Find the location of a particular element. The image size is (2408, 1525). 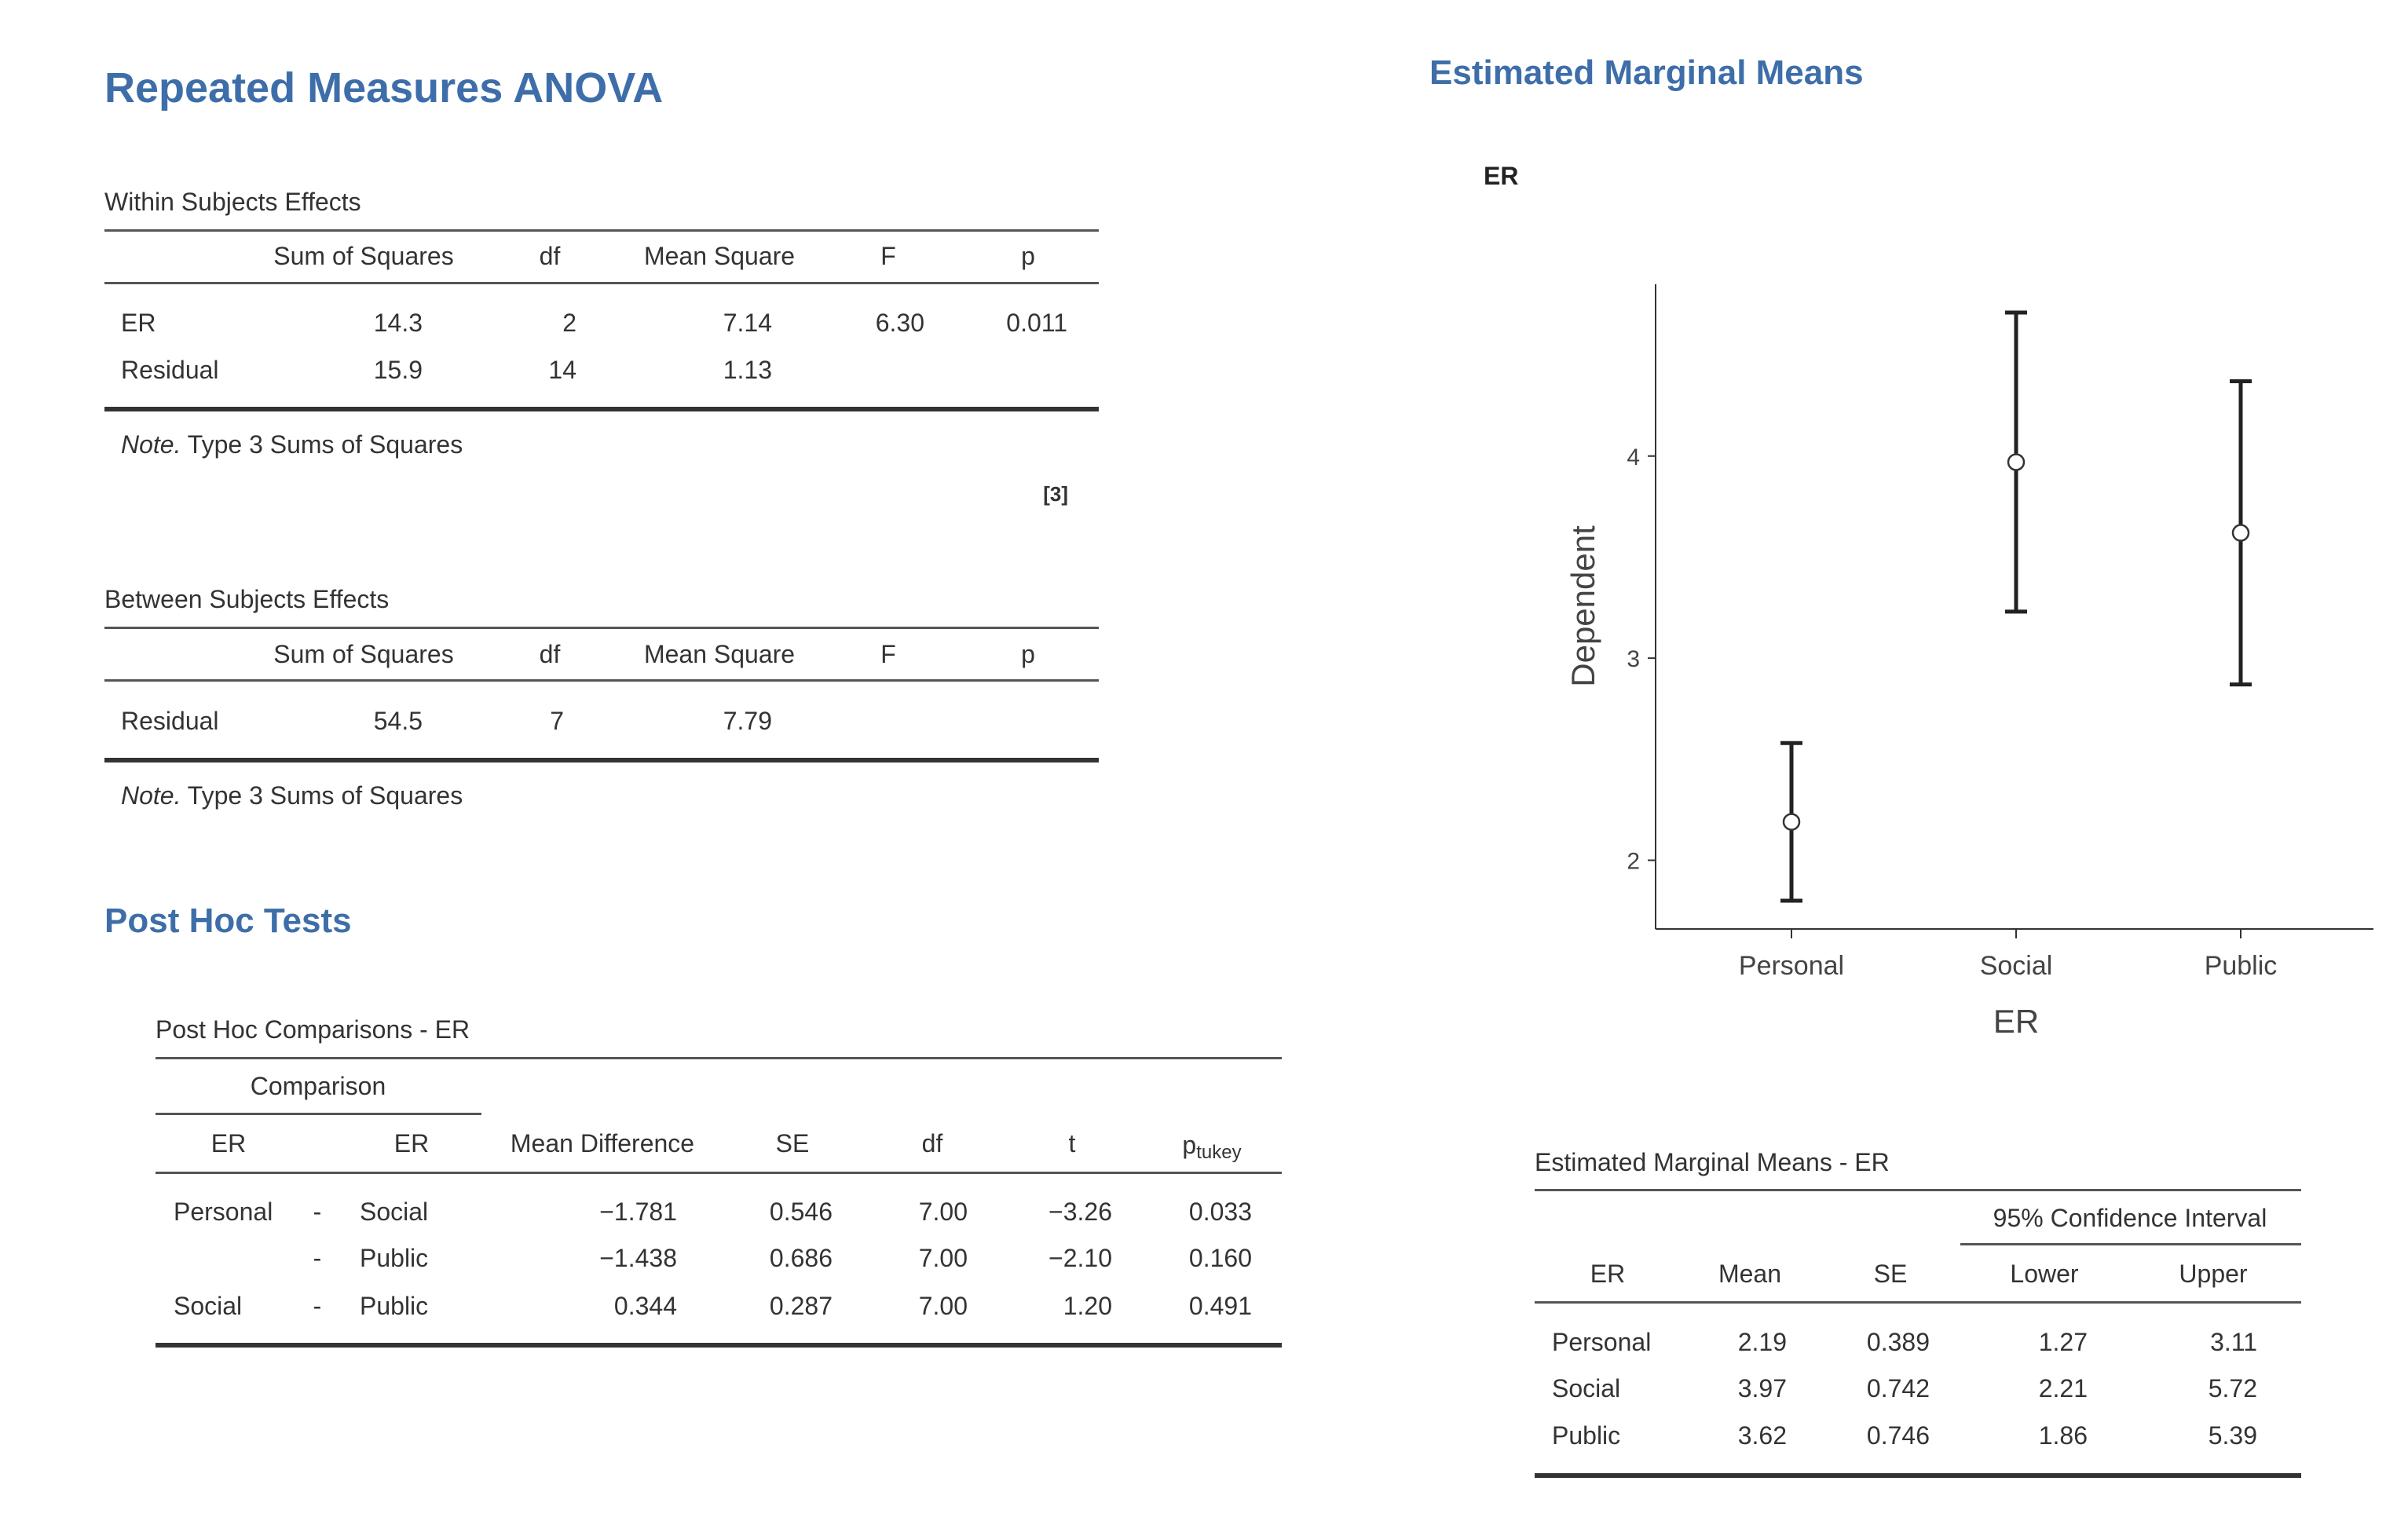

table-title: Estimated Marginal Means - ER is located at coordinates (1712, 1162).